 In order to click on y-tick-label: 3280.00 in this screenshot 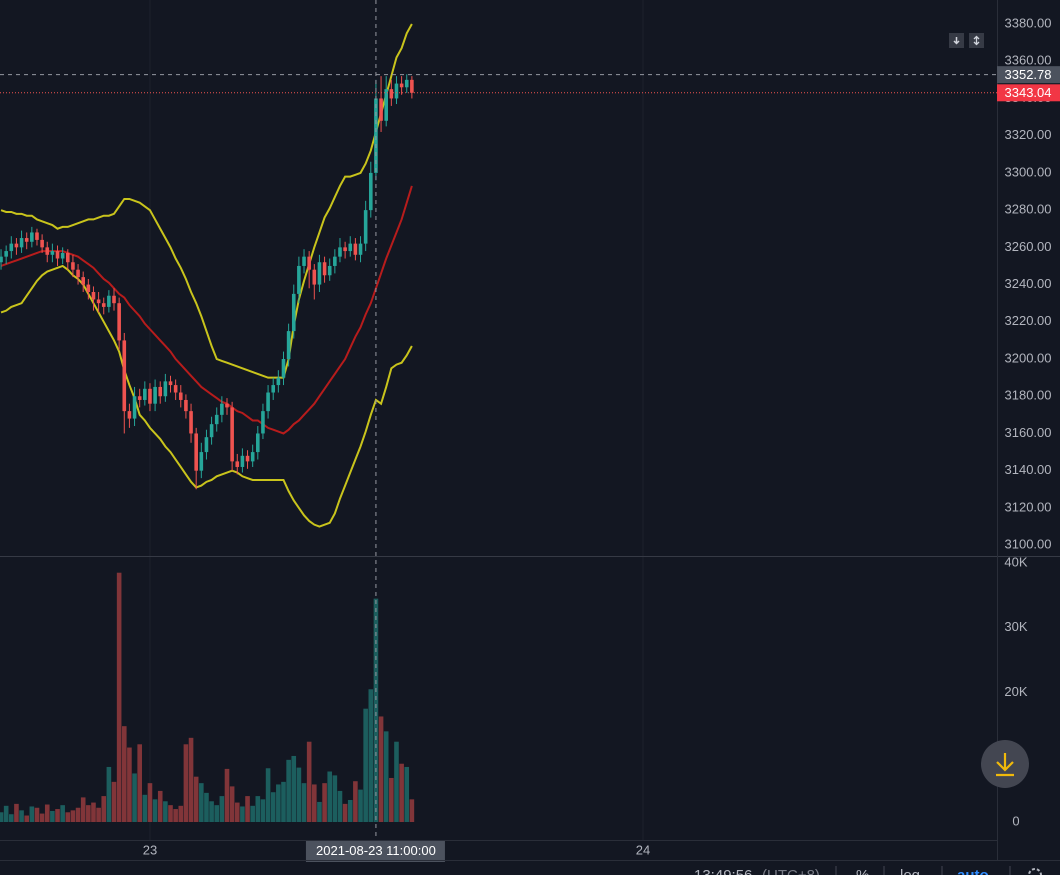, I will do `click(1028, 209)`.